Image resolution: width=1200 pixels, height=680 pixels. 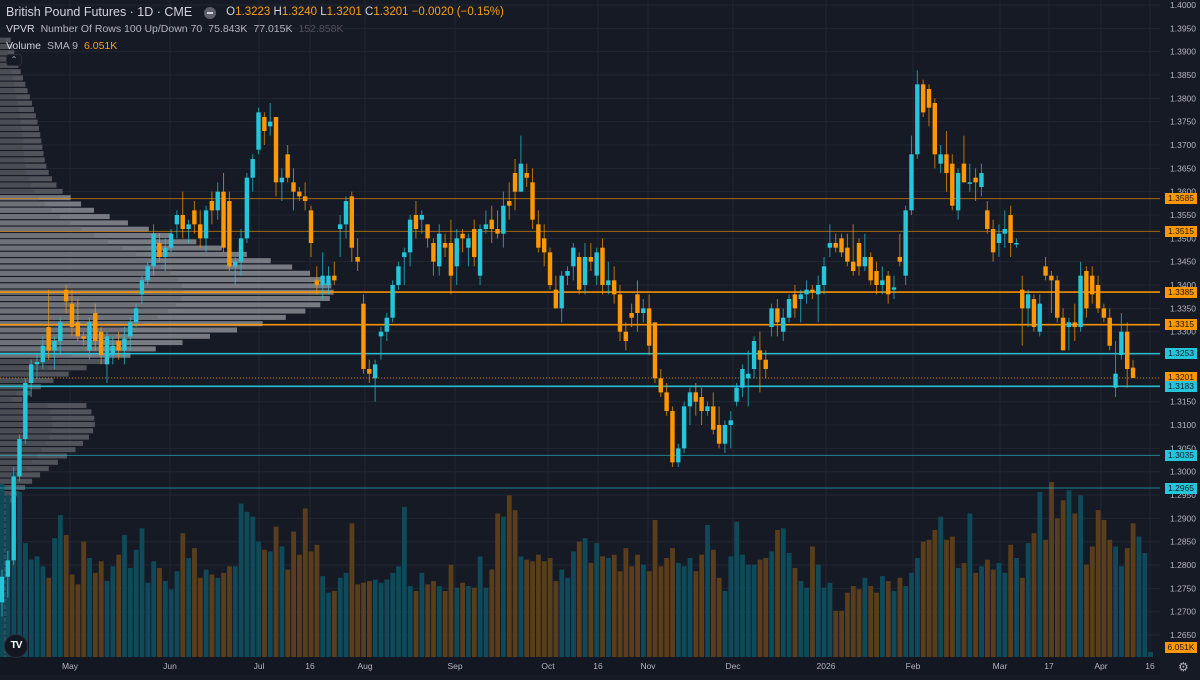 What do you see at coordinates (170, 666) in the screenshot?
I see `svg-text: Jun` at bounding box center [170, 666].